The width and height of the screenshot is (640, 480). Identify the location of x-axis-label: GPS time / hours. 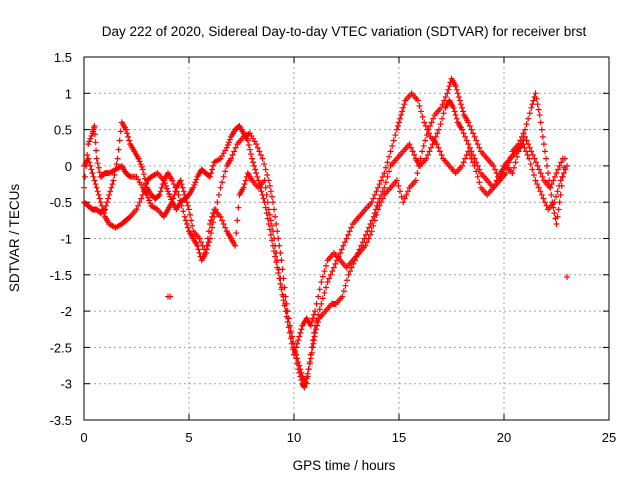
(344, 465).